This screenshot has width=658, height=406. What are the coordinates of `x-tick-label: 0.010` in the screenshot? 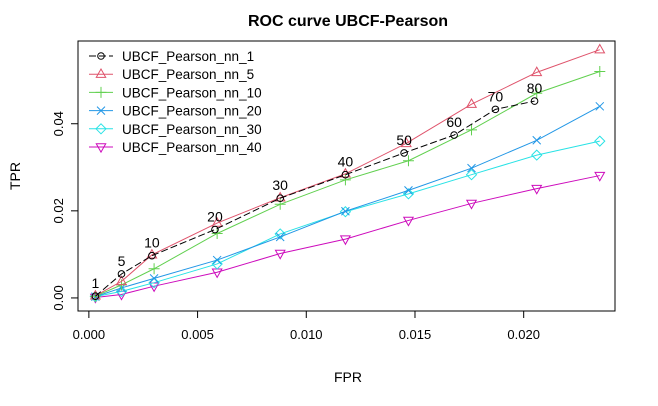 It's located at (306, 334).